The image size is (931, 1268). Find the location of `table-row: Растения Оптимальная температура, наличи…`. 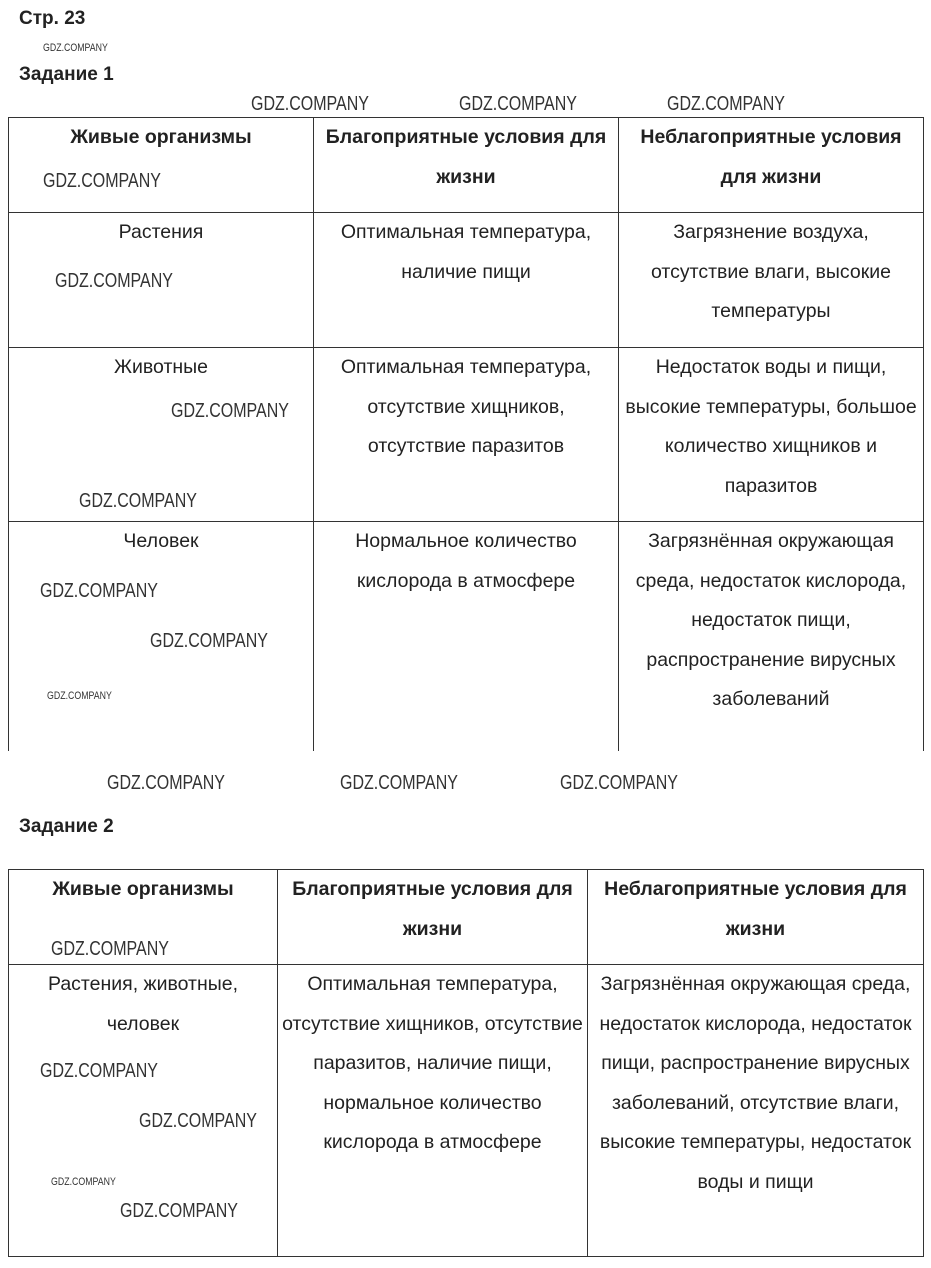

table-row: Растения Оптимальная температура, наличи… is located at coordinates (466, 280).